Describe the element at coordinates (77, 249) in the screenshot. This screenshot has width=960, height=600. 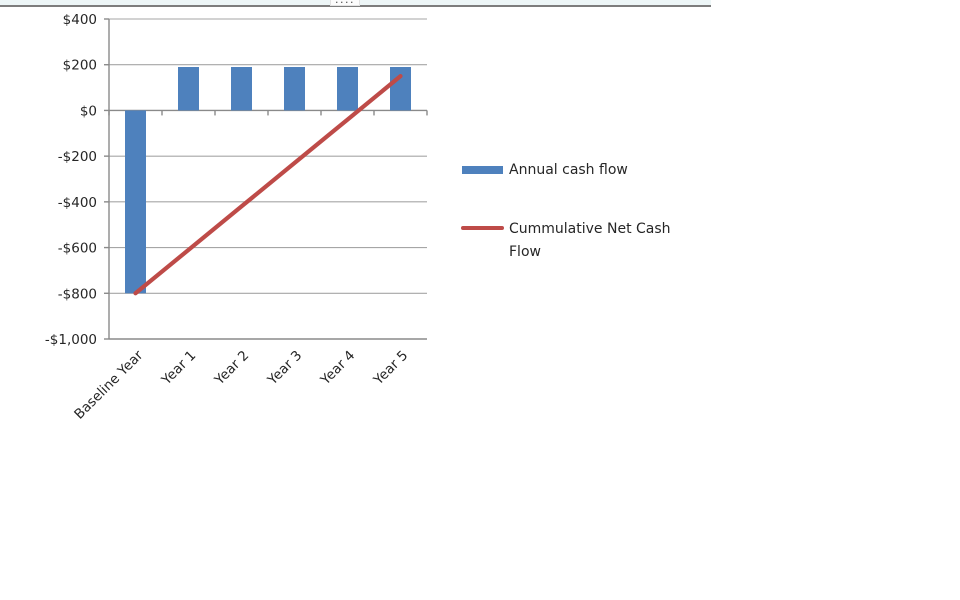
I see `y-axis-tick-label: -$600` at that location.